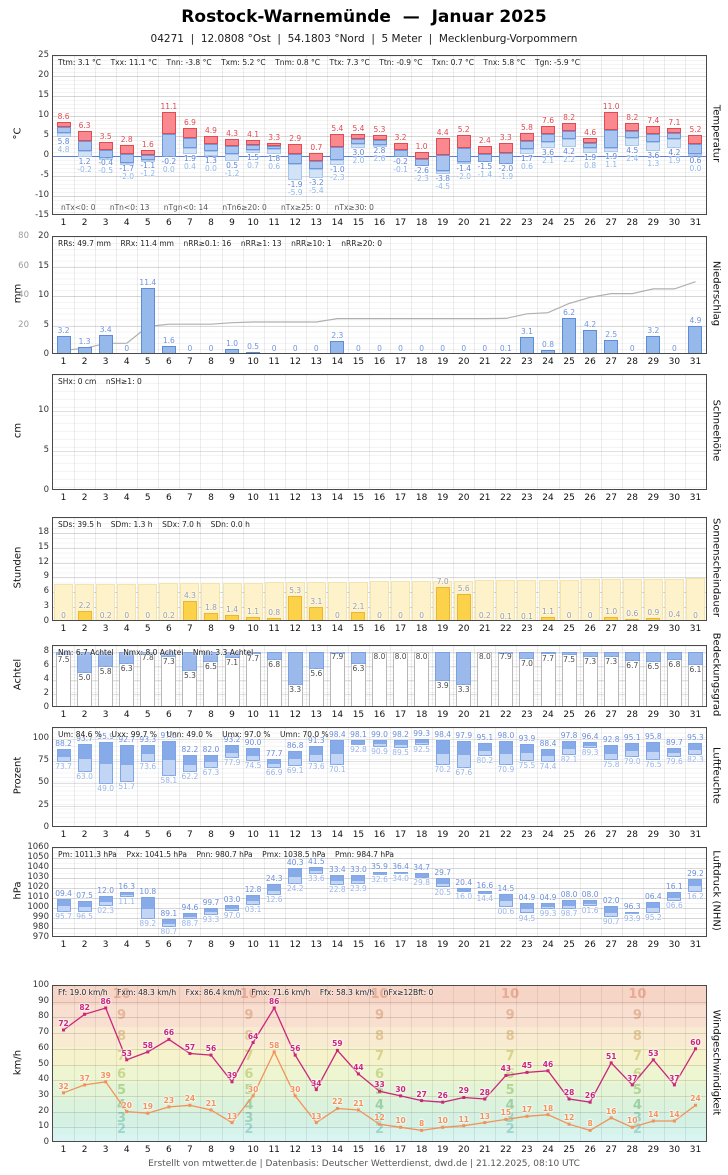 This screenshot has height=1175, width=728. What do you see at coordinates (379, 1075) in the screenshot?
I see `beaufort-band` at bounding box center [379, 1075].